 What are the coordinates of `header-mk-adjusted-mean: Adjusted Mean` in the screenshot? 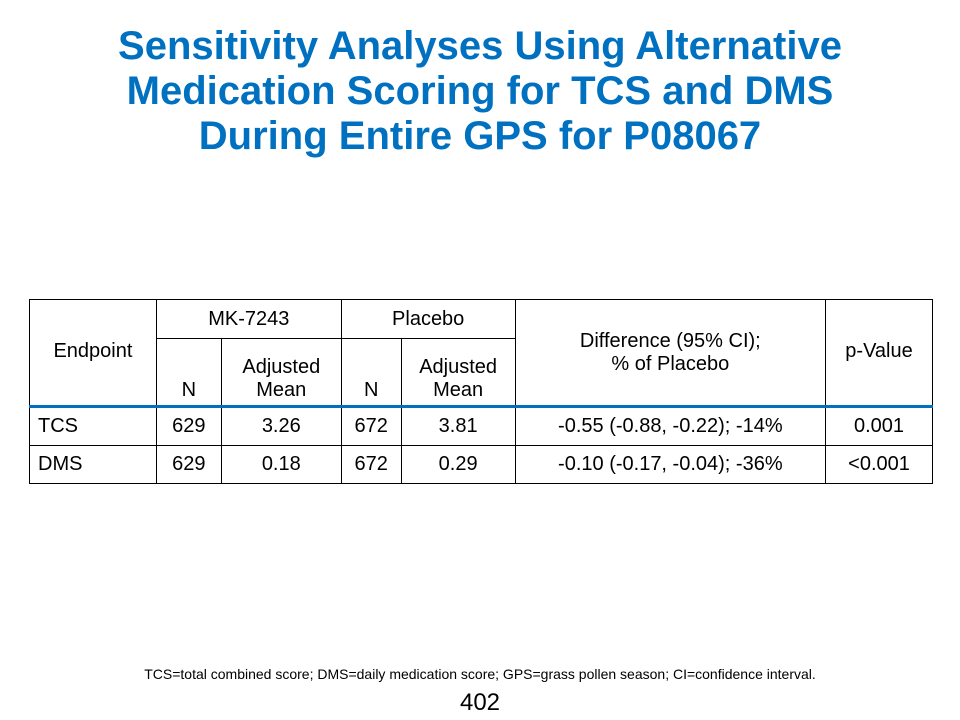 It's located at (281, 373).